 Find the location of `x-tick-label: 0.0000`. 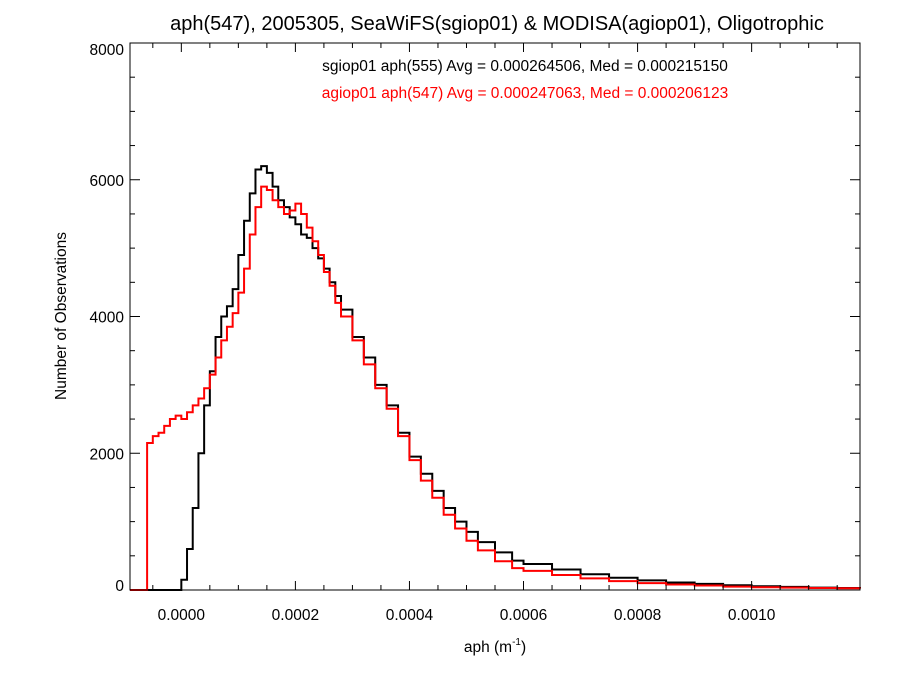

x-tick-label: 0.0000 is located at coordinates (182, 615).